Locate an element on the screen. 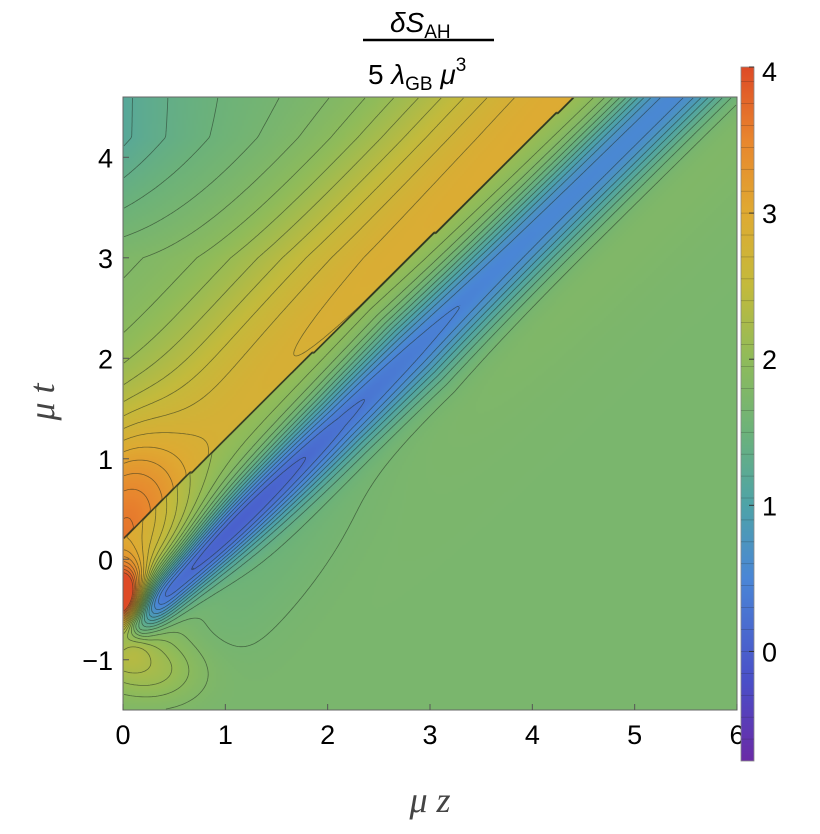 This screenshot has height=834, width=820. colorbar-gradient is located at coordinates (747, 414).